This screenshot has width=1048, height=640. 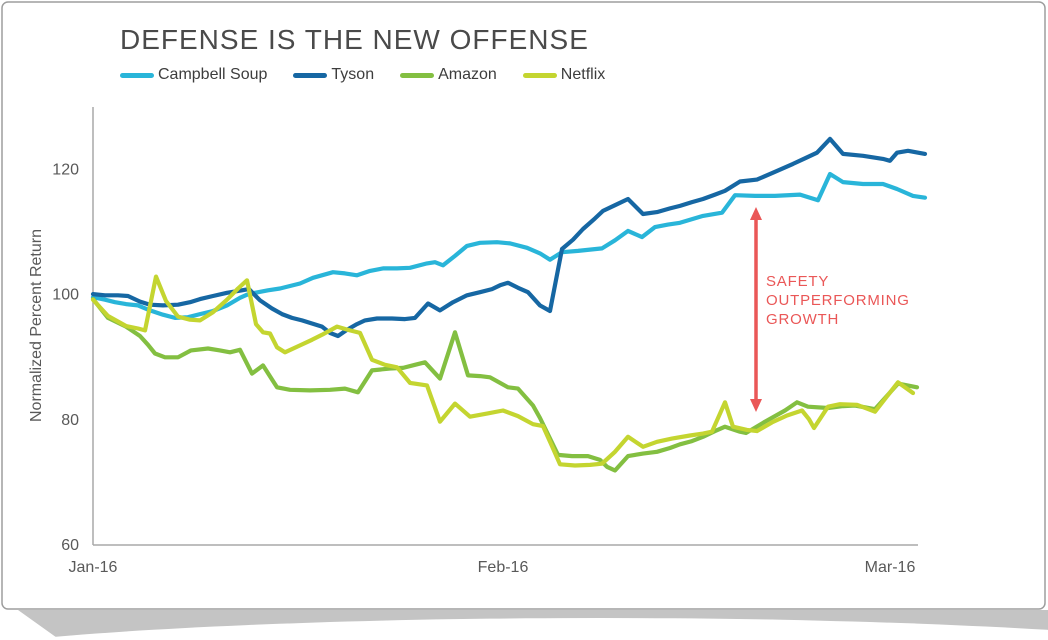 I want to click on legend-label-netflix: Netflix, so click(x=583, y=74).